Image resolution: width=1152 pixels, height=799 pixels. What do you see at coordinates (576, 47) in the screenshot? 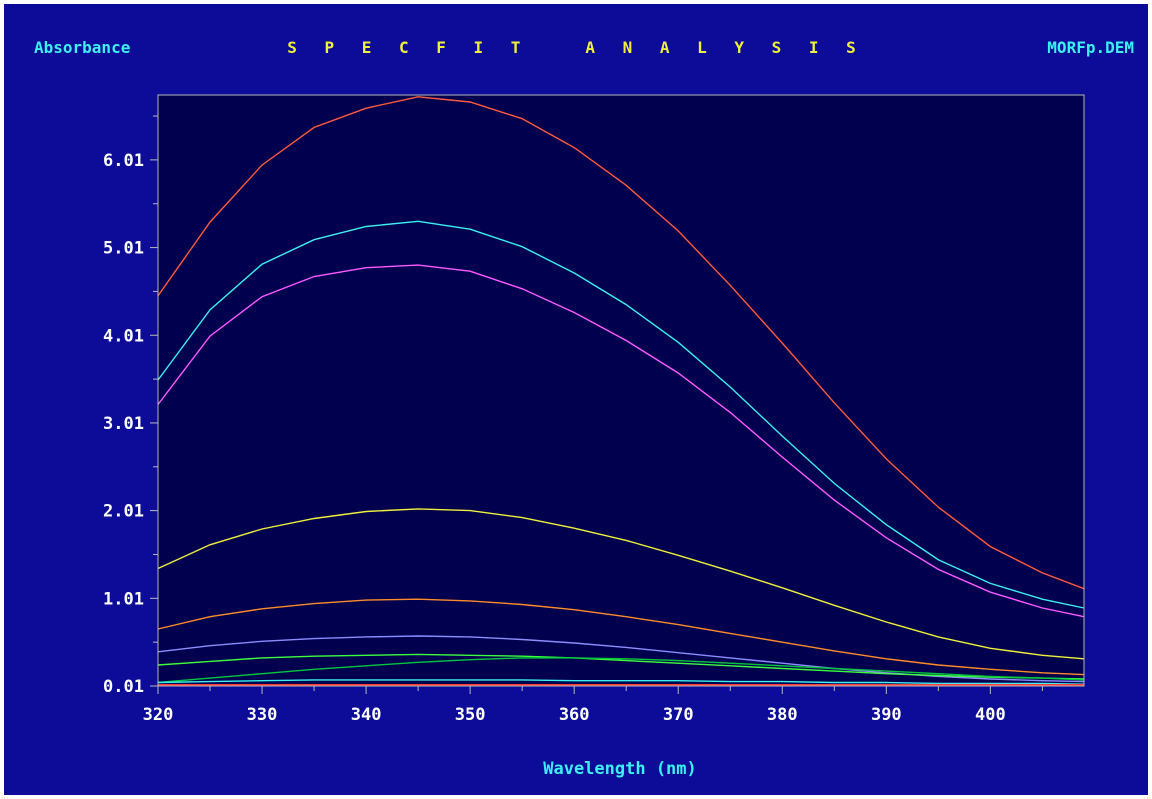
I see `chart-title: S P E C F I T A N A L Y S I S` at bounding box center [576, 47].